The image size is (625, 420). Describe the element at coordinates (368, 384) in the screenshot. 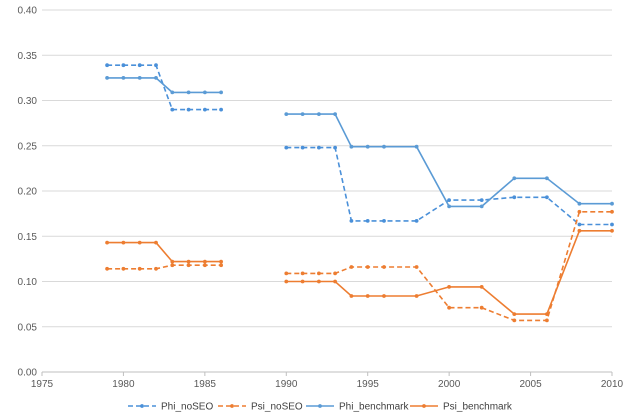

I see `x-tick-label: 1995` at that location.